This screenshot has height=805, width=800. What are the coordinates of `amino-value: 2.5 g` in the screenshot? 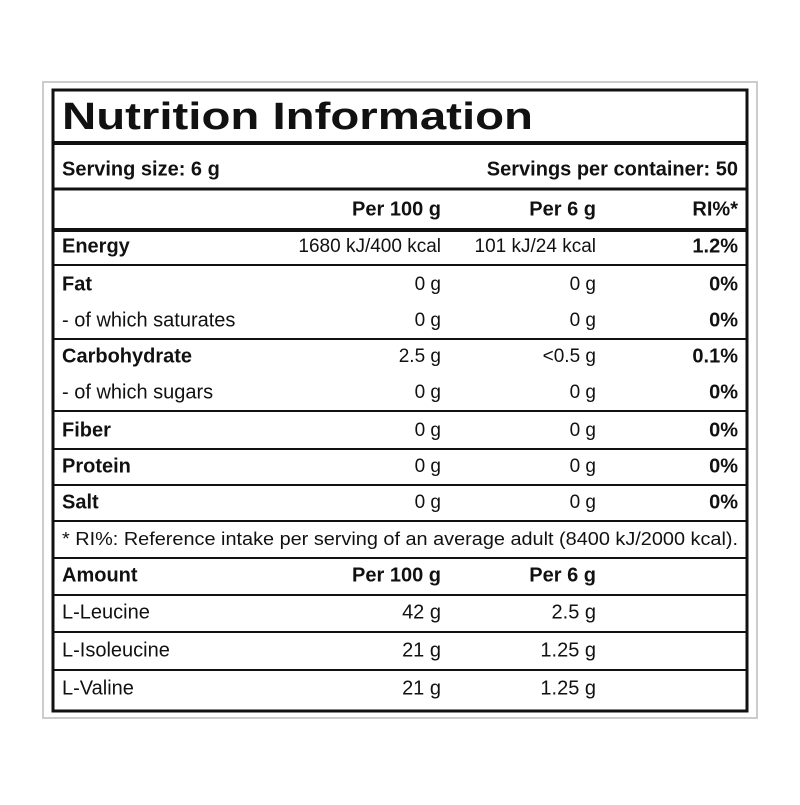 It's located at (574, 612).